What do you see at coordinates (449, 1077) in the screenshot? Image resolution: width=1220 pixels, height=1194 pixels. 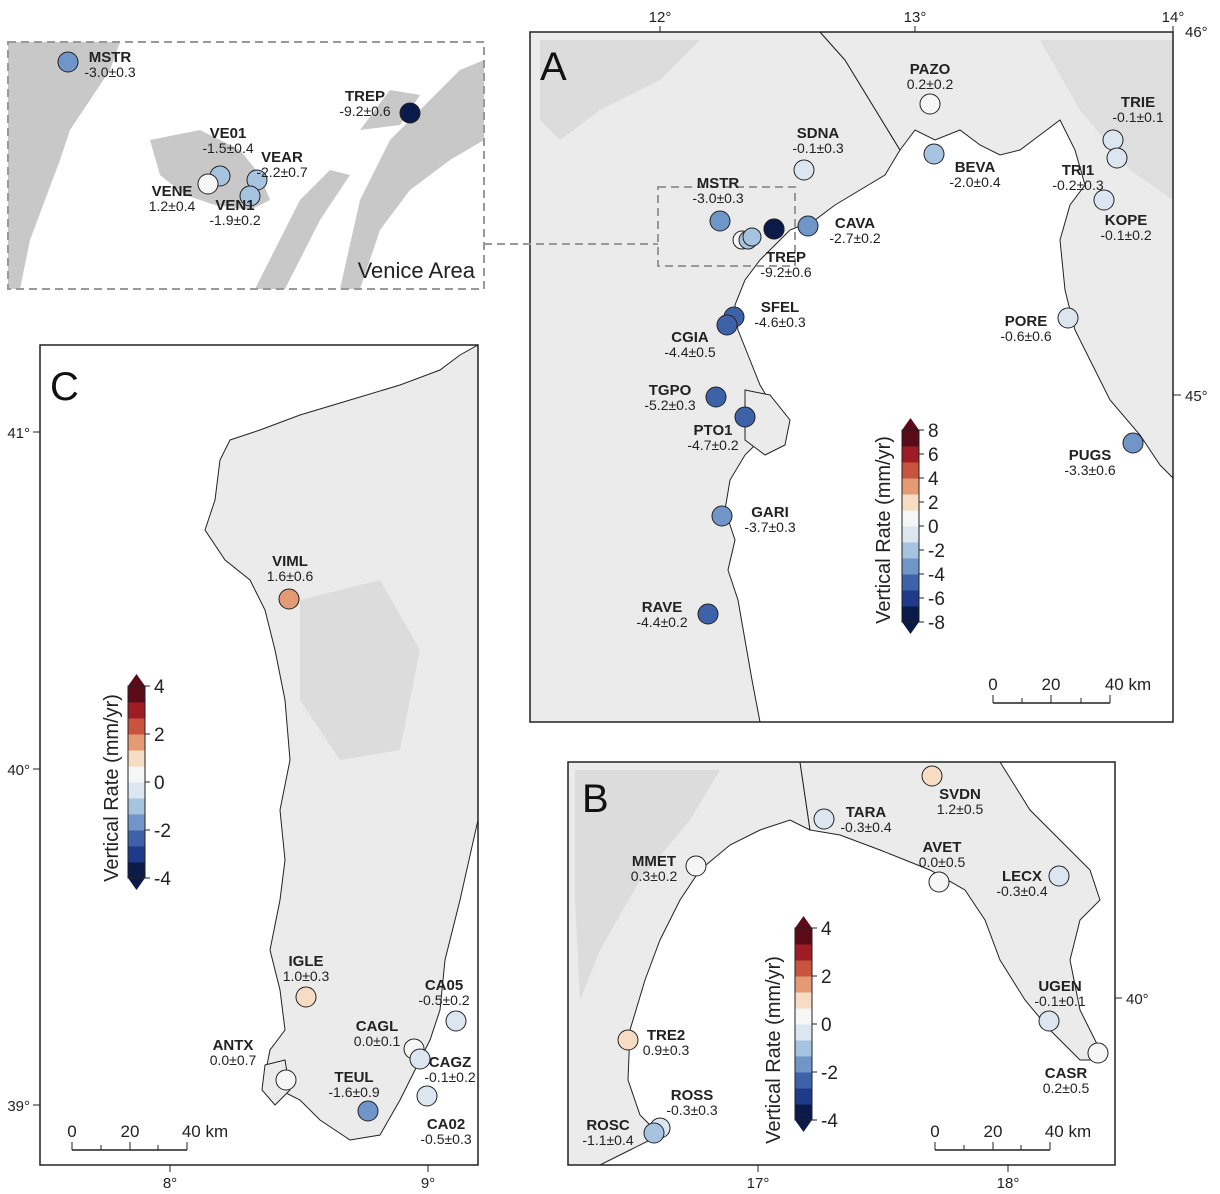 I see `station-rate: -0.1±0.2` at bounding box center [449, 1077].